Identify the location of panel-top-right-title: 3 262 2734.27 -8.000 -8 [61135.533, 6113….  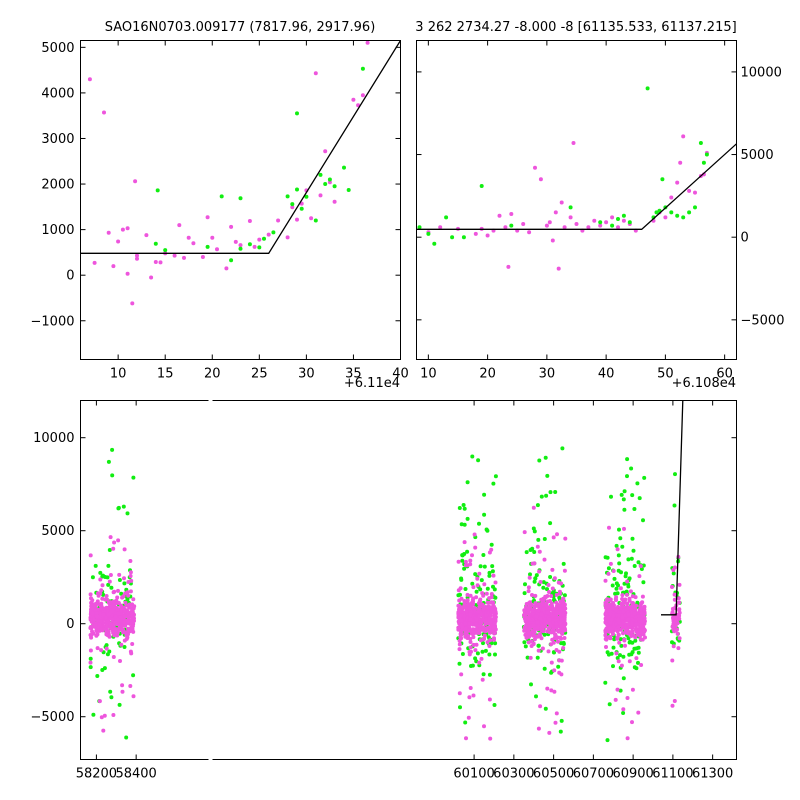
(575, 27).